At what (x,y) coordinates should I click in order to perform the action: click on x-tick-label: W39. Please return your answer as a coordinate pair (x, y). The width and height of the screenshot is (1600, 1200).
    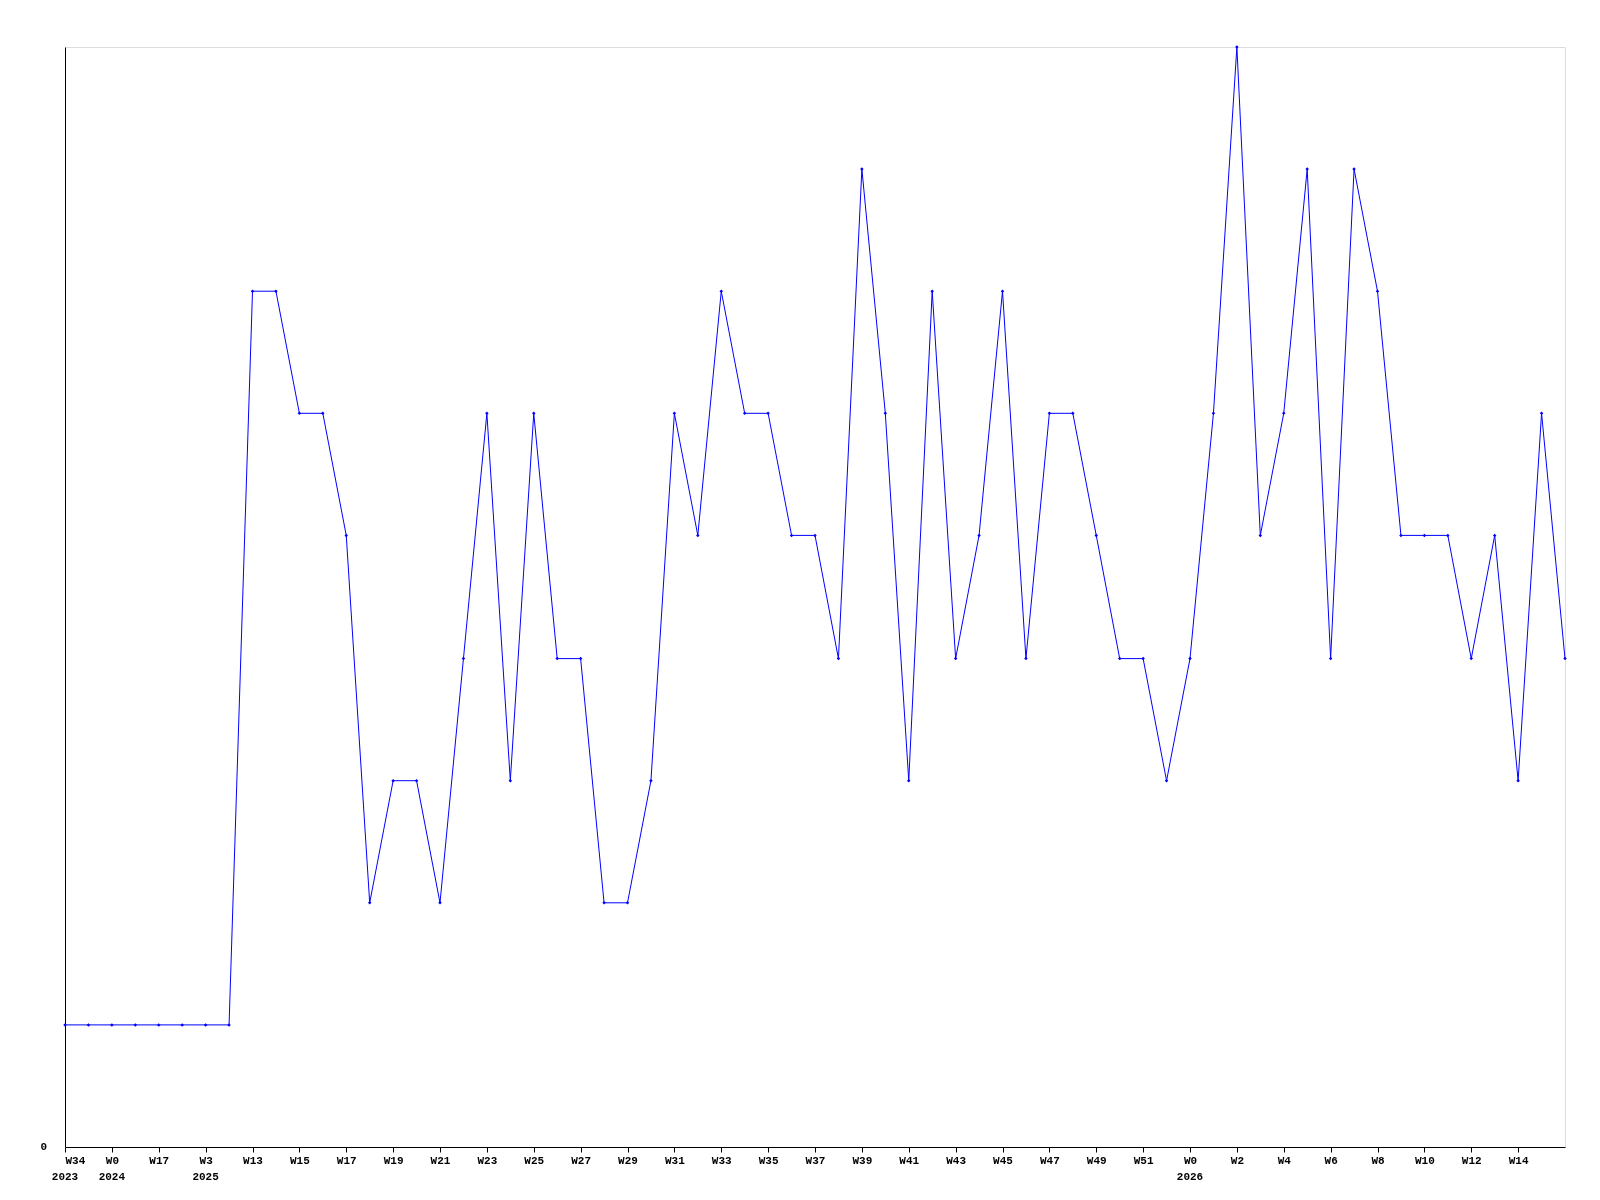
    Looking at the image, I should click on (862, 1160).